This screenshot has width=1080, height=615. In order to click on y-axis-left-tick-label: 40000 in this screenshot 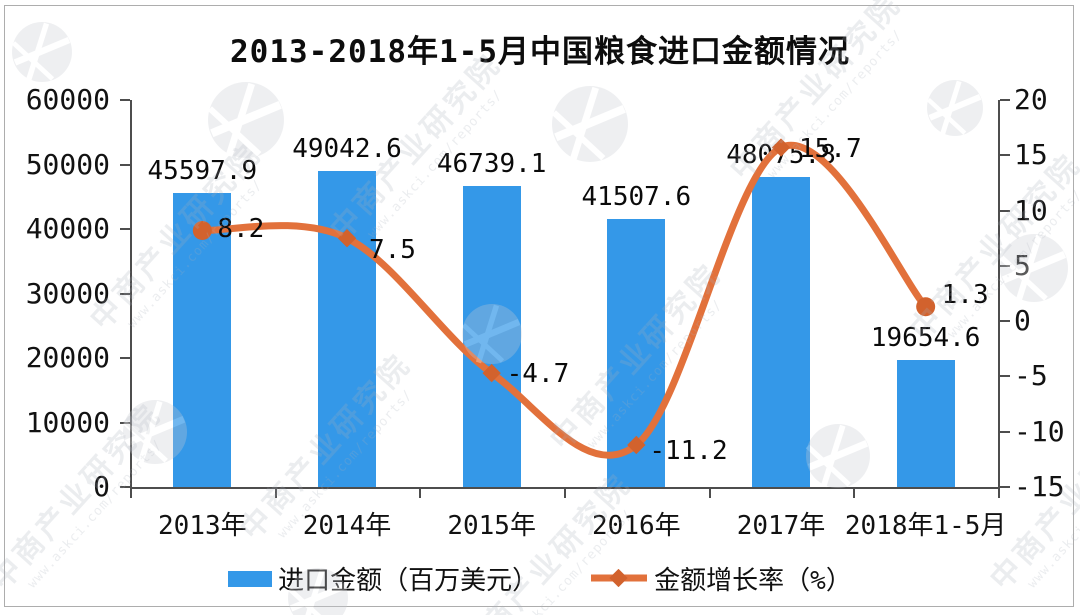, I will do `click(67, 228)`.